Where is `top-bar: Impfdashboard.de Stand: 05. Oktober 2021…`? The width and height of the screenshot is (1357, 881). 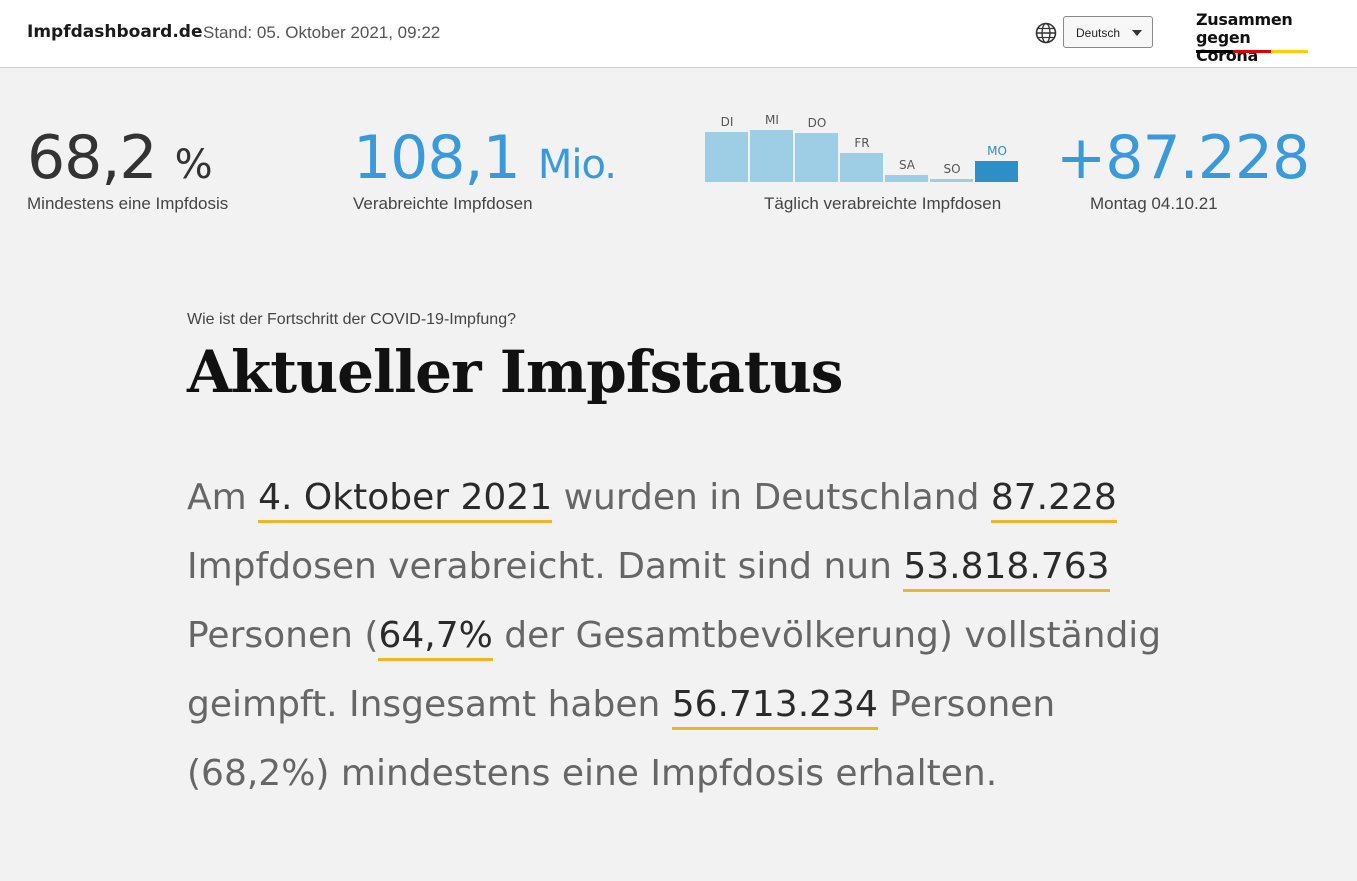
top-bar: Impfdashboard.de Stand: 05. Oktober 2021… is located at coordinates (678, 34).